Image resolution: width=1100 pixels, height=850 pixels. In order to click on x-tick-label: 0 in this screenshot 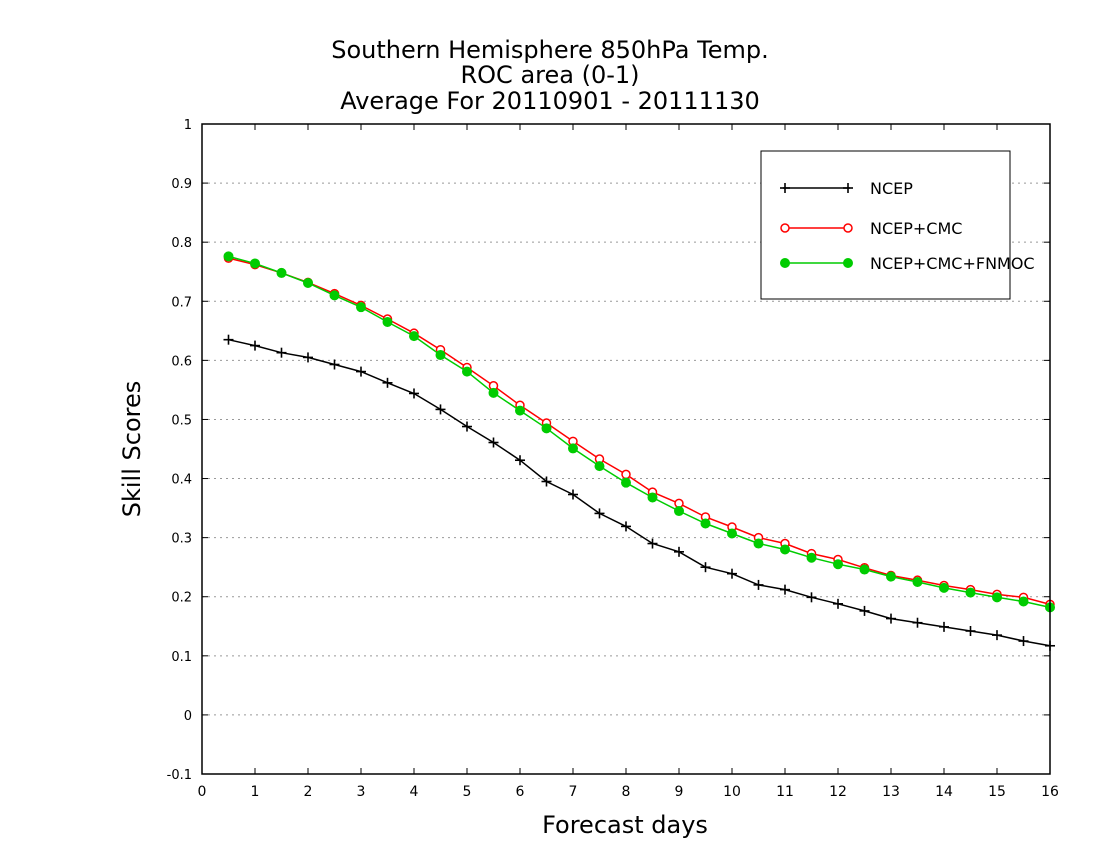, I will do `click(202, 792)`.